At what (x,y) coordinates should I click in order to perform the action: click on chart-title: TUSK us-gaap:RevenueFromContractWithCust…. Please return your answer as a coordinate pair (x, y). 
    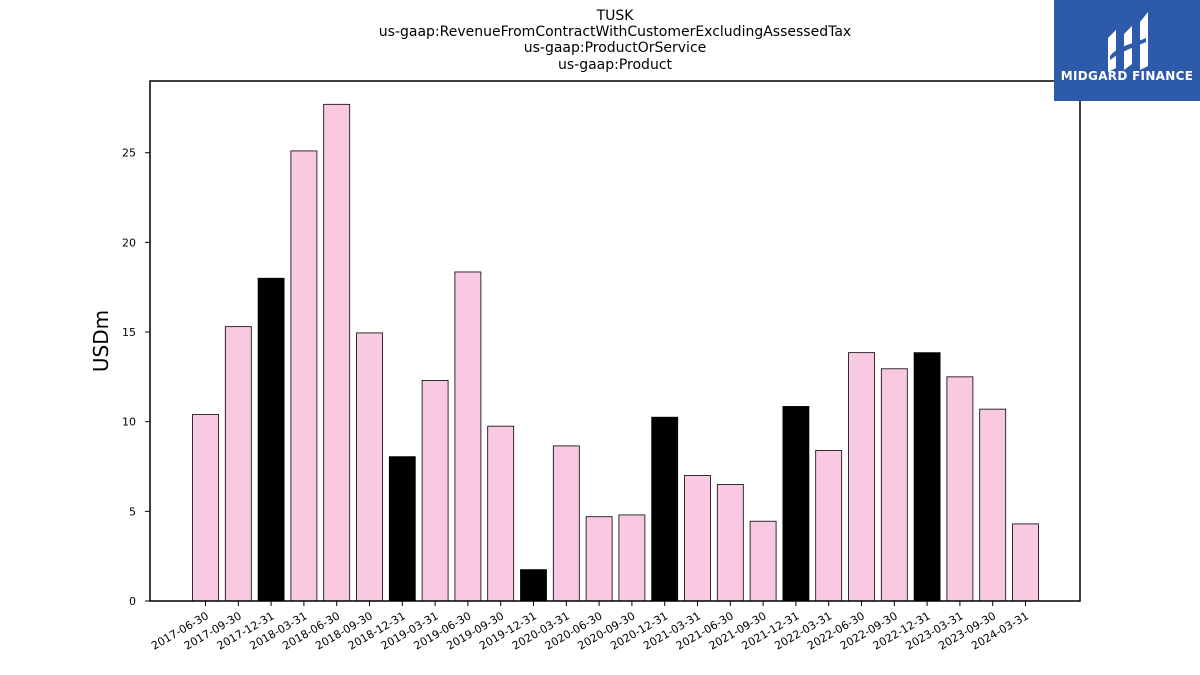
    Looking at the image, I should click on (615, 40).